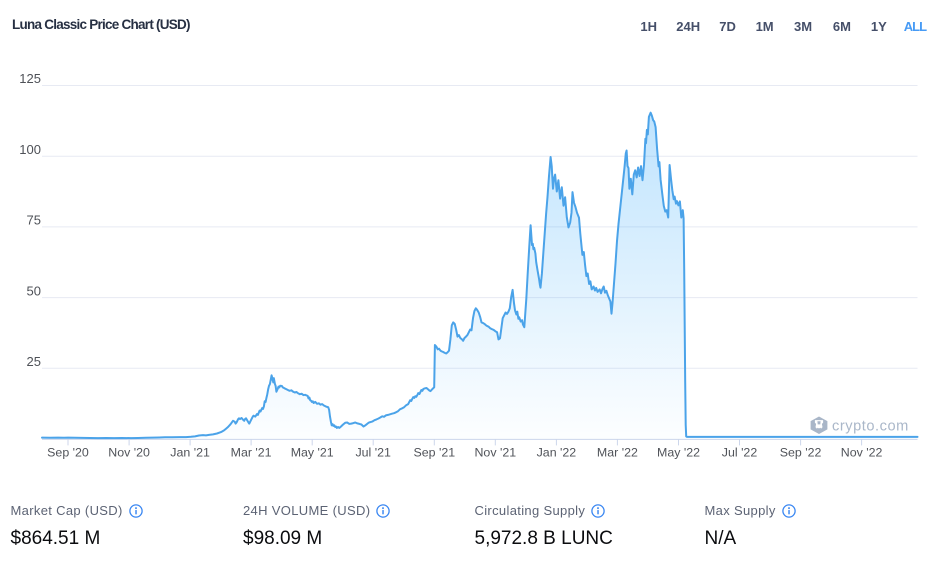 The image size is (933, 566). What do you see at coordinates (495, 453) in the screenshot?
I see `svg-text: Nov '21` at bounding box center [495, 453].